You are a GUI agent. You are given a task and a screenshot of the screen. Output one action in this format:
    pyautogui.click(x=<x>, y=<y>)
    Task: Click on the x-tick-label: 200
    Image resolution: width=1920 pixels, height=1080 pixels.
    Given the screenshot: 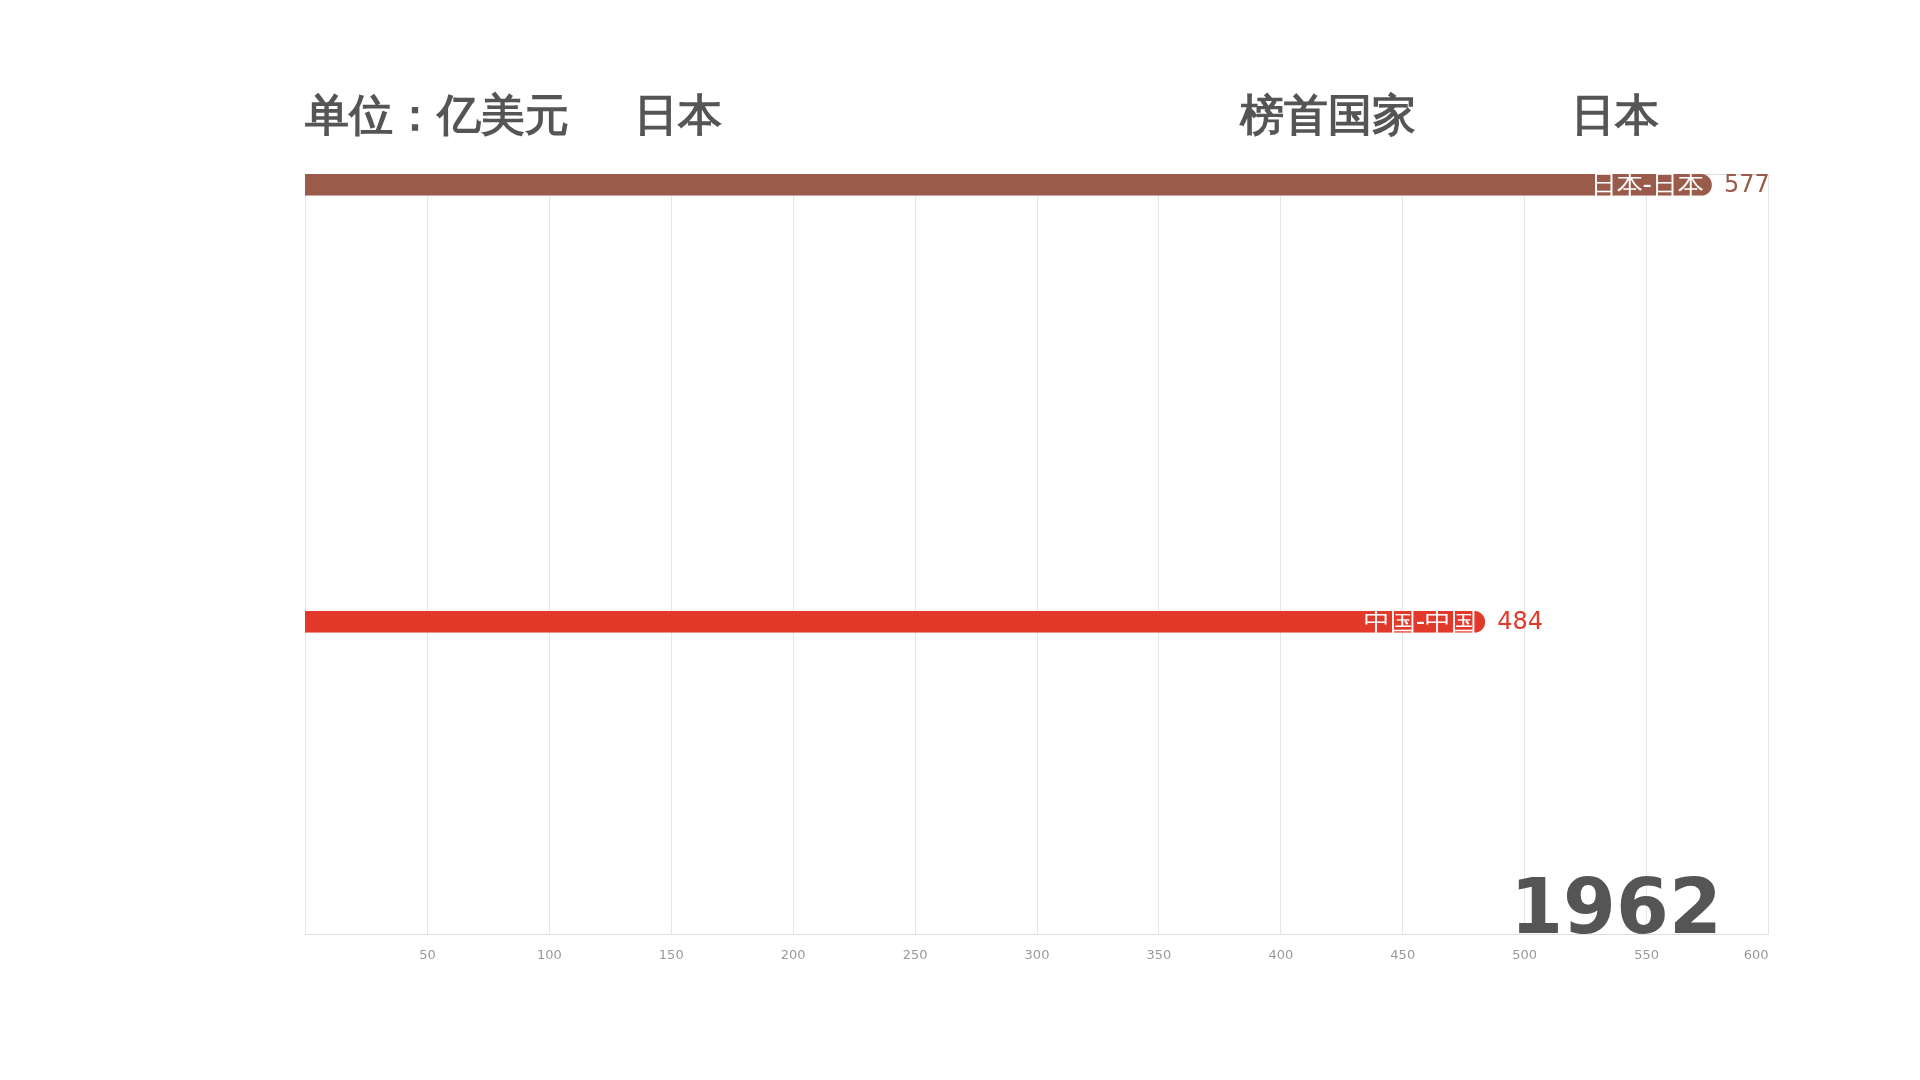 What is the action you would take?
    pyautogui.click(x=793, y=954)
    